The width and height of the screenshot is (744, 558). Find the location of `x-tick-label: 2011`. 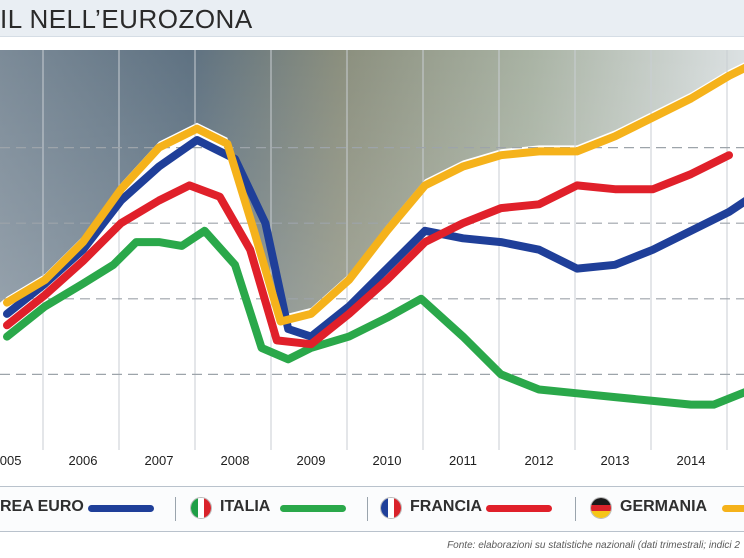

x-tick-label: 2011 is located at coordinates (463, 460).